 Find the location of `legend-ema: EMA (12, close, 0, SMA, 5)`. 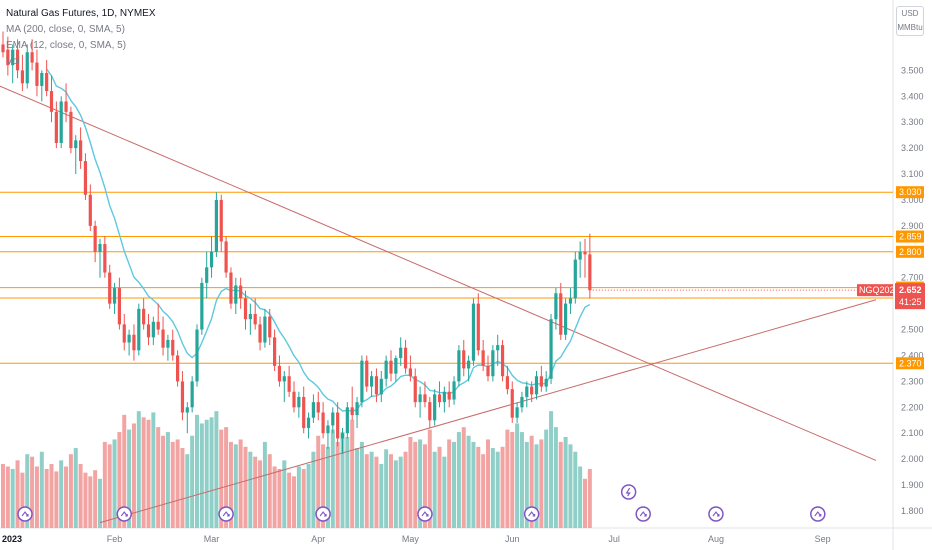

legend-ema: EMA (12, close, 0, SMA, 5) is located at coordinates (66, 45).